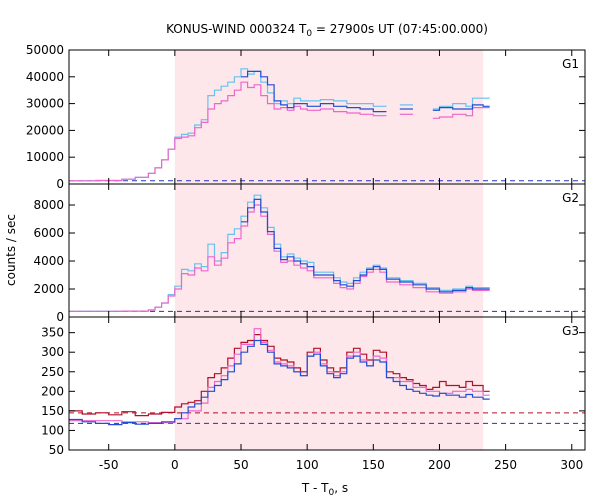 The width and height of the screenshot is (600, 504). Describe the element at coordinates (56, 450) in the screenshot. I see `y-tick-label: 50` at that location.